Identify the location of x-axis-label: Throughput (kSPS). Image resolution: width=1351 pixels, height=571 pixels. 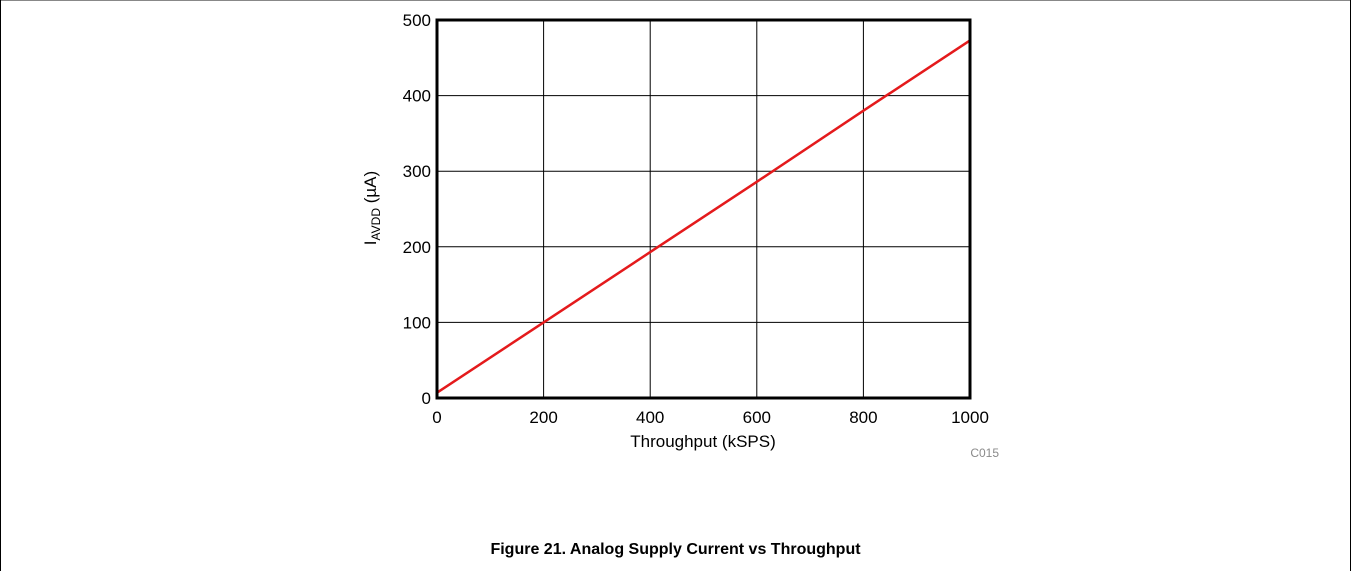
(703, 441).